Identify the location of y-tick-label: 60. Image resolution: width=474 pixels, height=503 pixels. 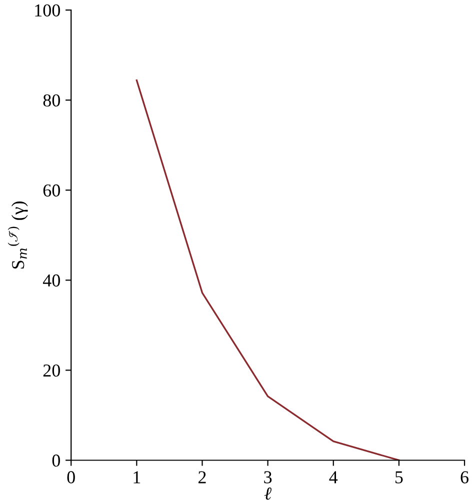
(51, 190).